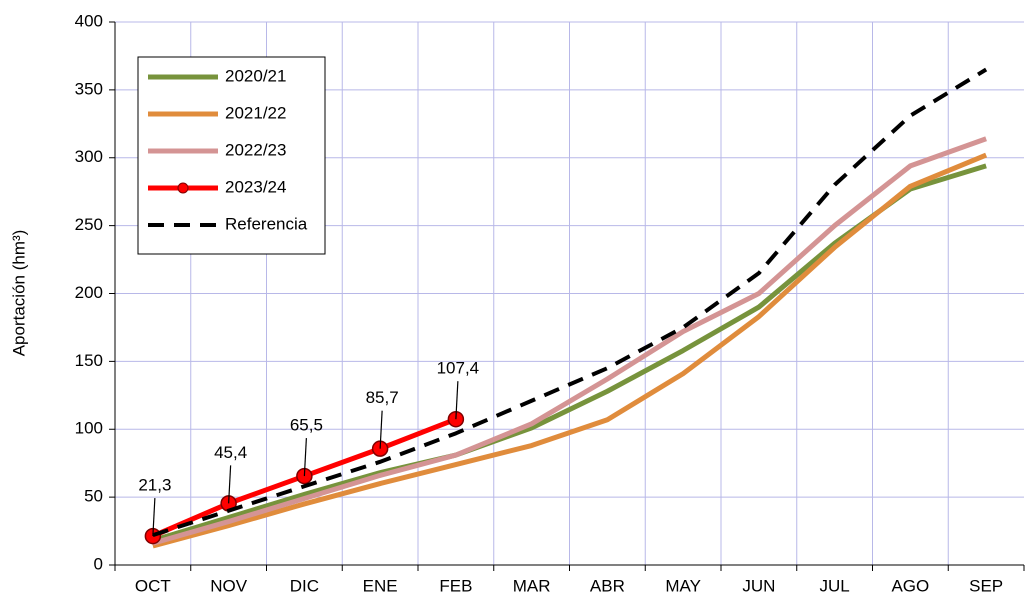 This screenshot has height=596, width=1029. What do you see at coordinates (304, 585) in the screenshot?
I see `x-tick-label: DIC` at bounding box center [304, 585].